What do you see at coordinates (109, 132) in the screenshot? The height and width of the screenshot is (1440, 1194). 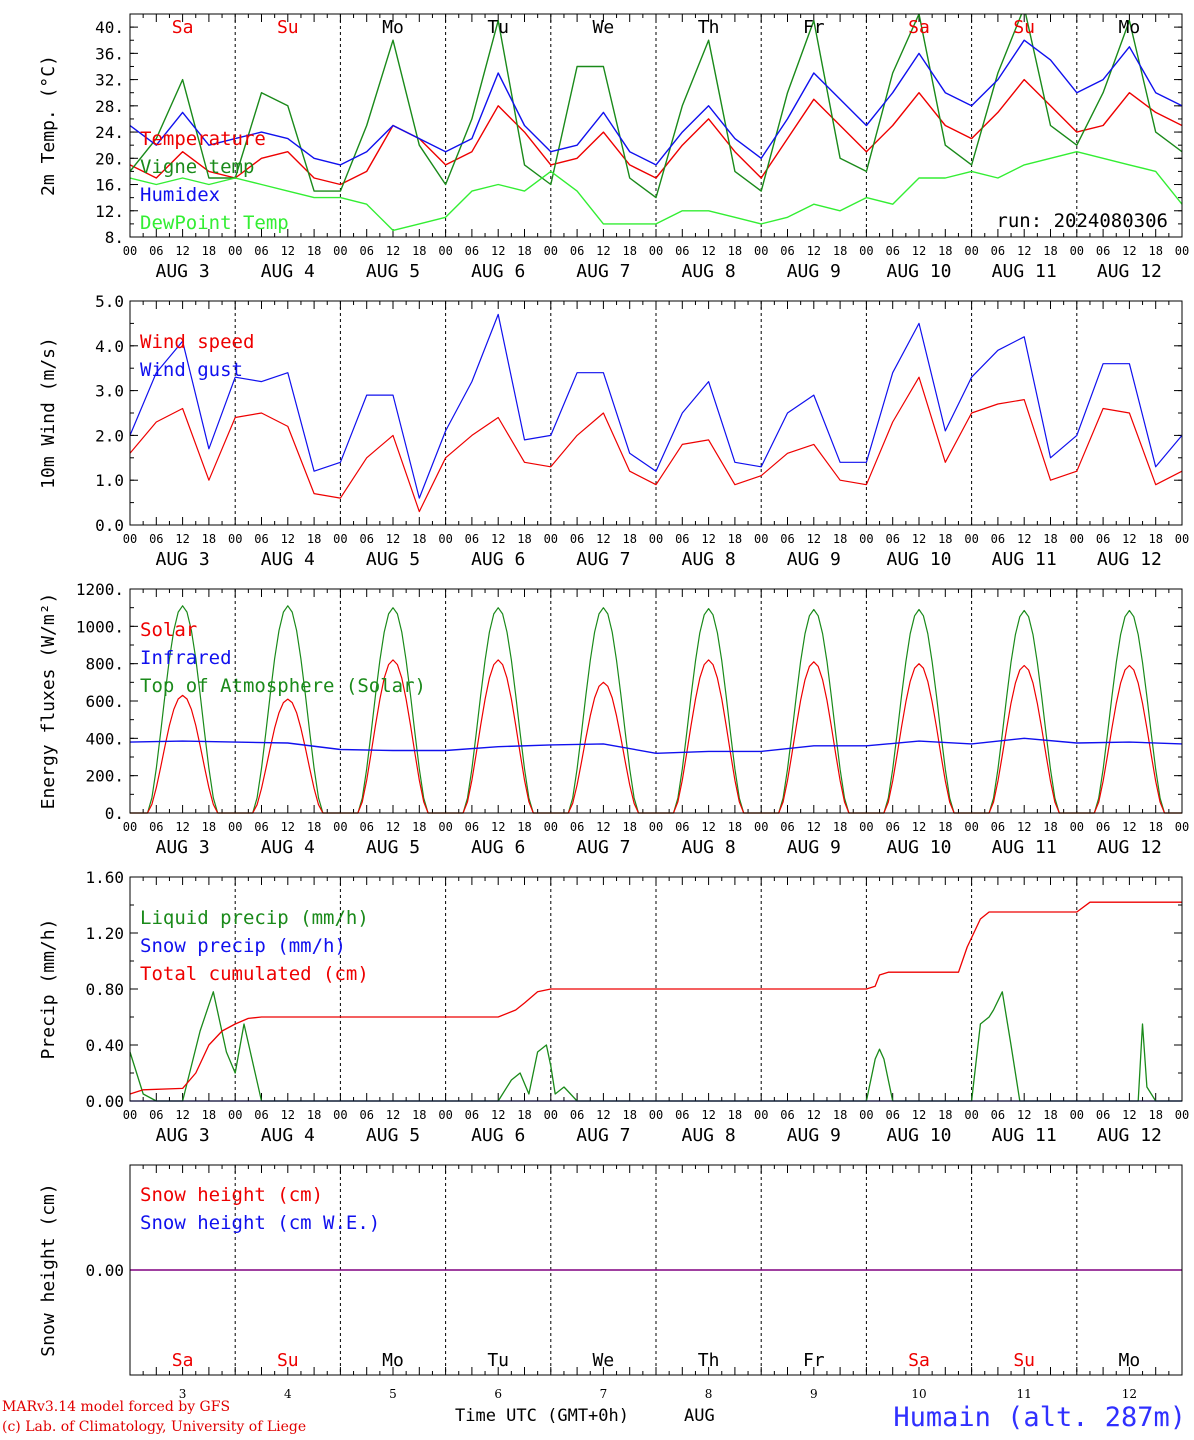 I see `y-tick-label: 24.` at bounding box center [109, 132].